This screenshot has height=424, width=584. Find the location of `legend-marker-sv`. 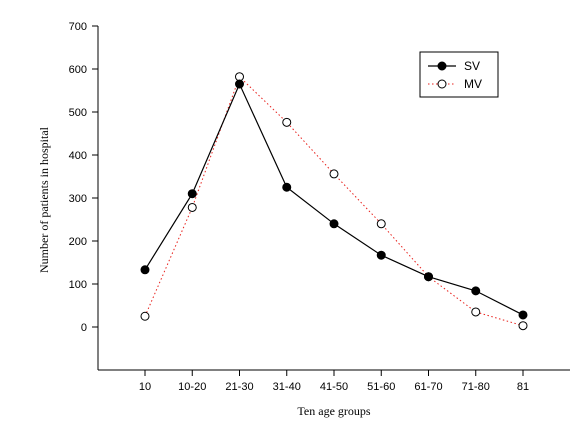

legend-marker-sv is located at coordinates (442, 66).